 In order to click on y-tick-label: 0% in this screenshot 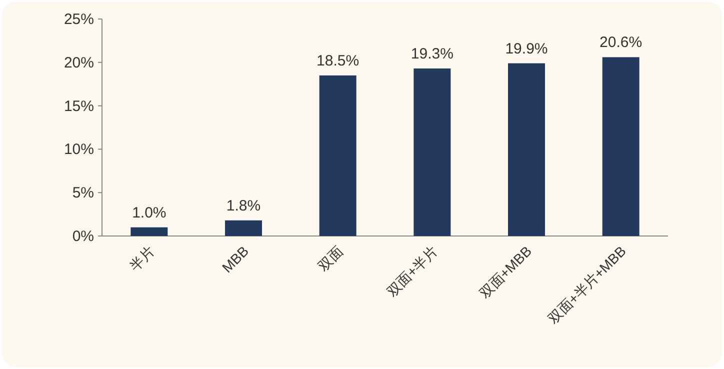, I will do `click(83, 236)`.